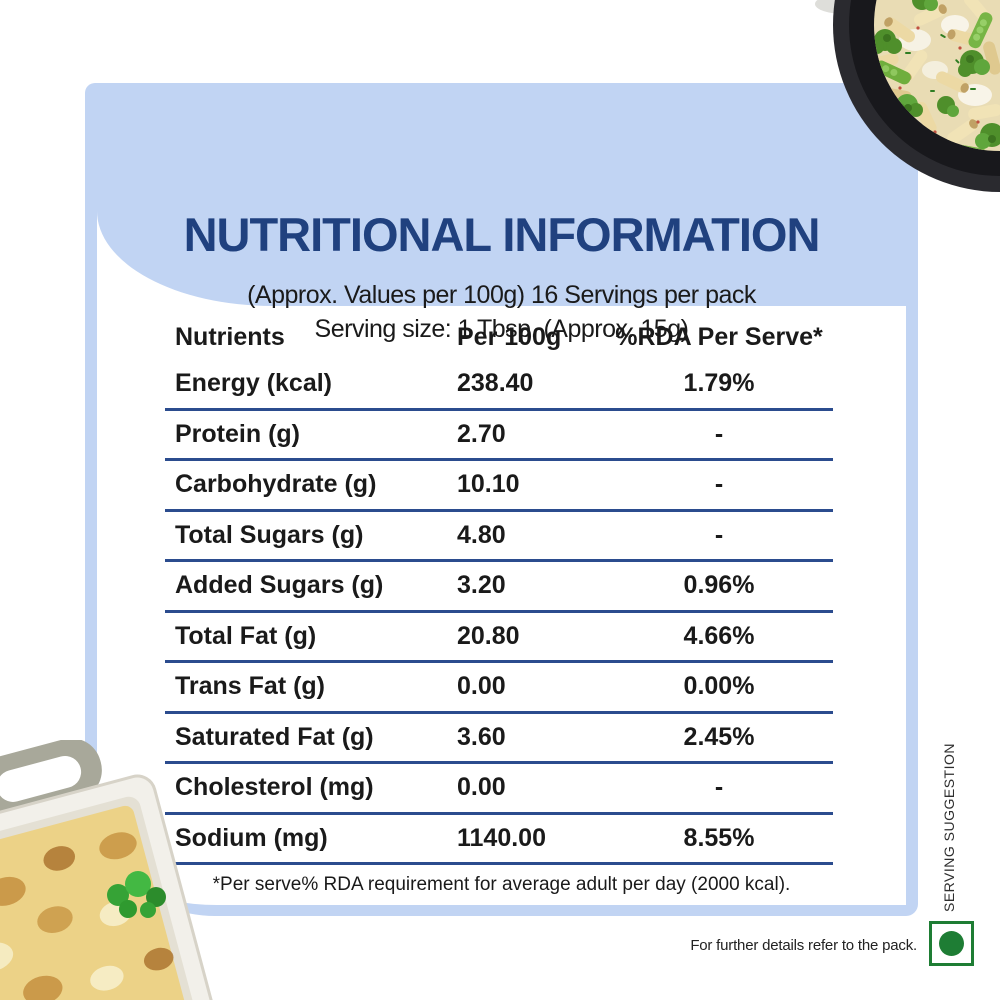 The image size is (1000, 1000). I want to click on nutrient-name: Saturated Fat (g), so click(274, 736).